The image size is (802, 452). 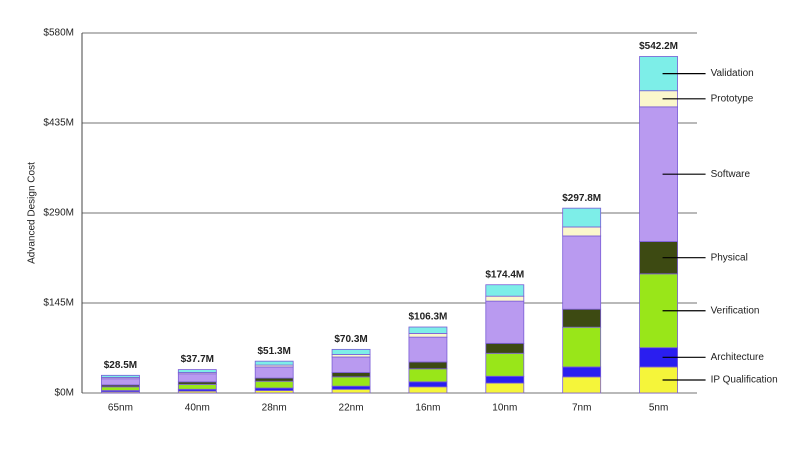 What do you see at coordinates (427, 408) in the screenshot?
I see `x-tick-label: 16nm` at bounding box center [427, 408].